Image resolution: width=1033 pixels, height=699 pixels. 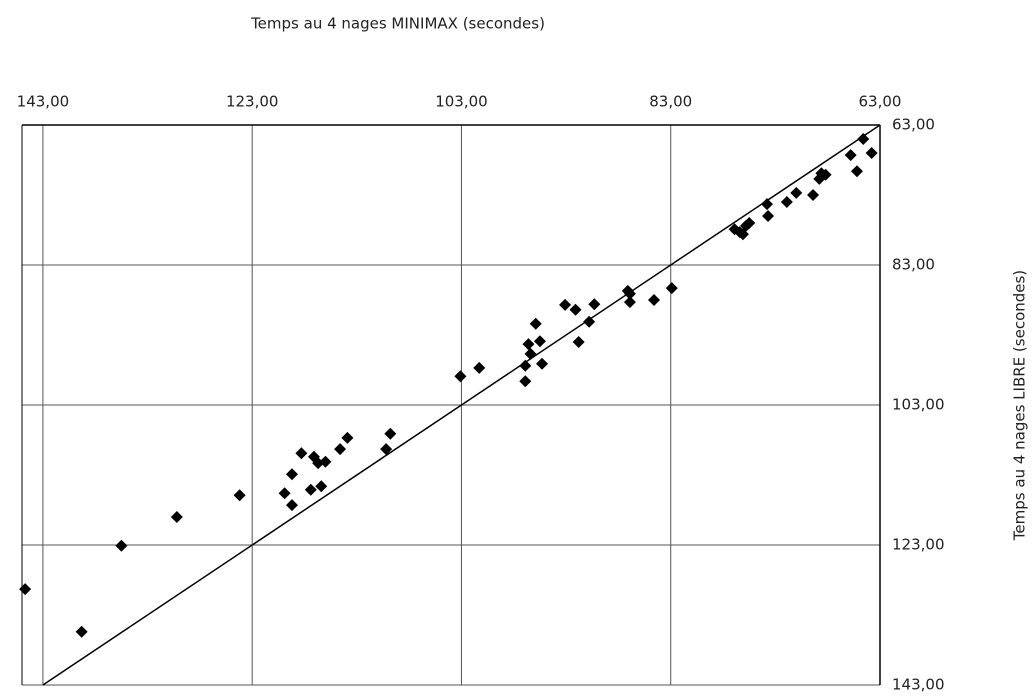 What do you see at coordinates (43, 102) in the screenshot?
I see `x-tick-label: 143,00` at bounding box center [43, 102].